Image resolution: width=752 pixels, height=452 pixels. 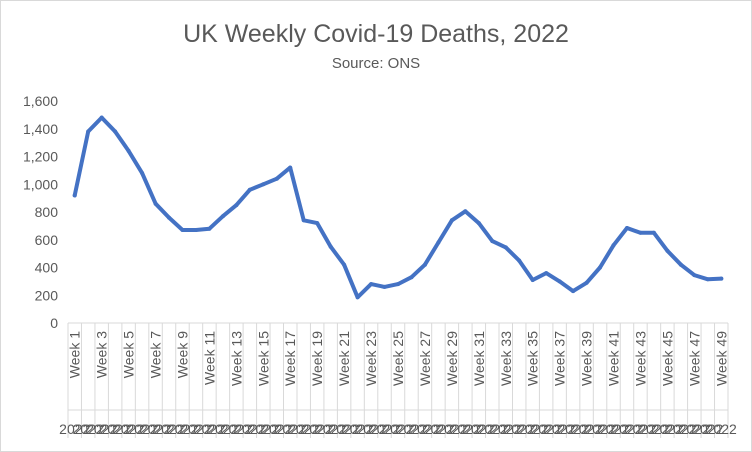 I want to click on x-tick-label: Week 21, so click(x=344, y=358).